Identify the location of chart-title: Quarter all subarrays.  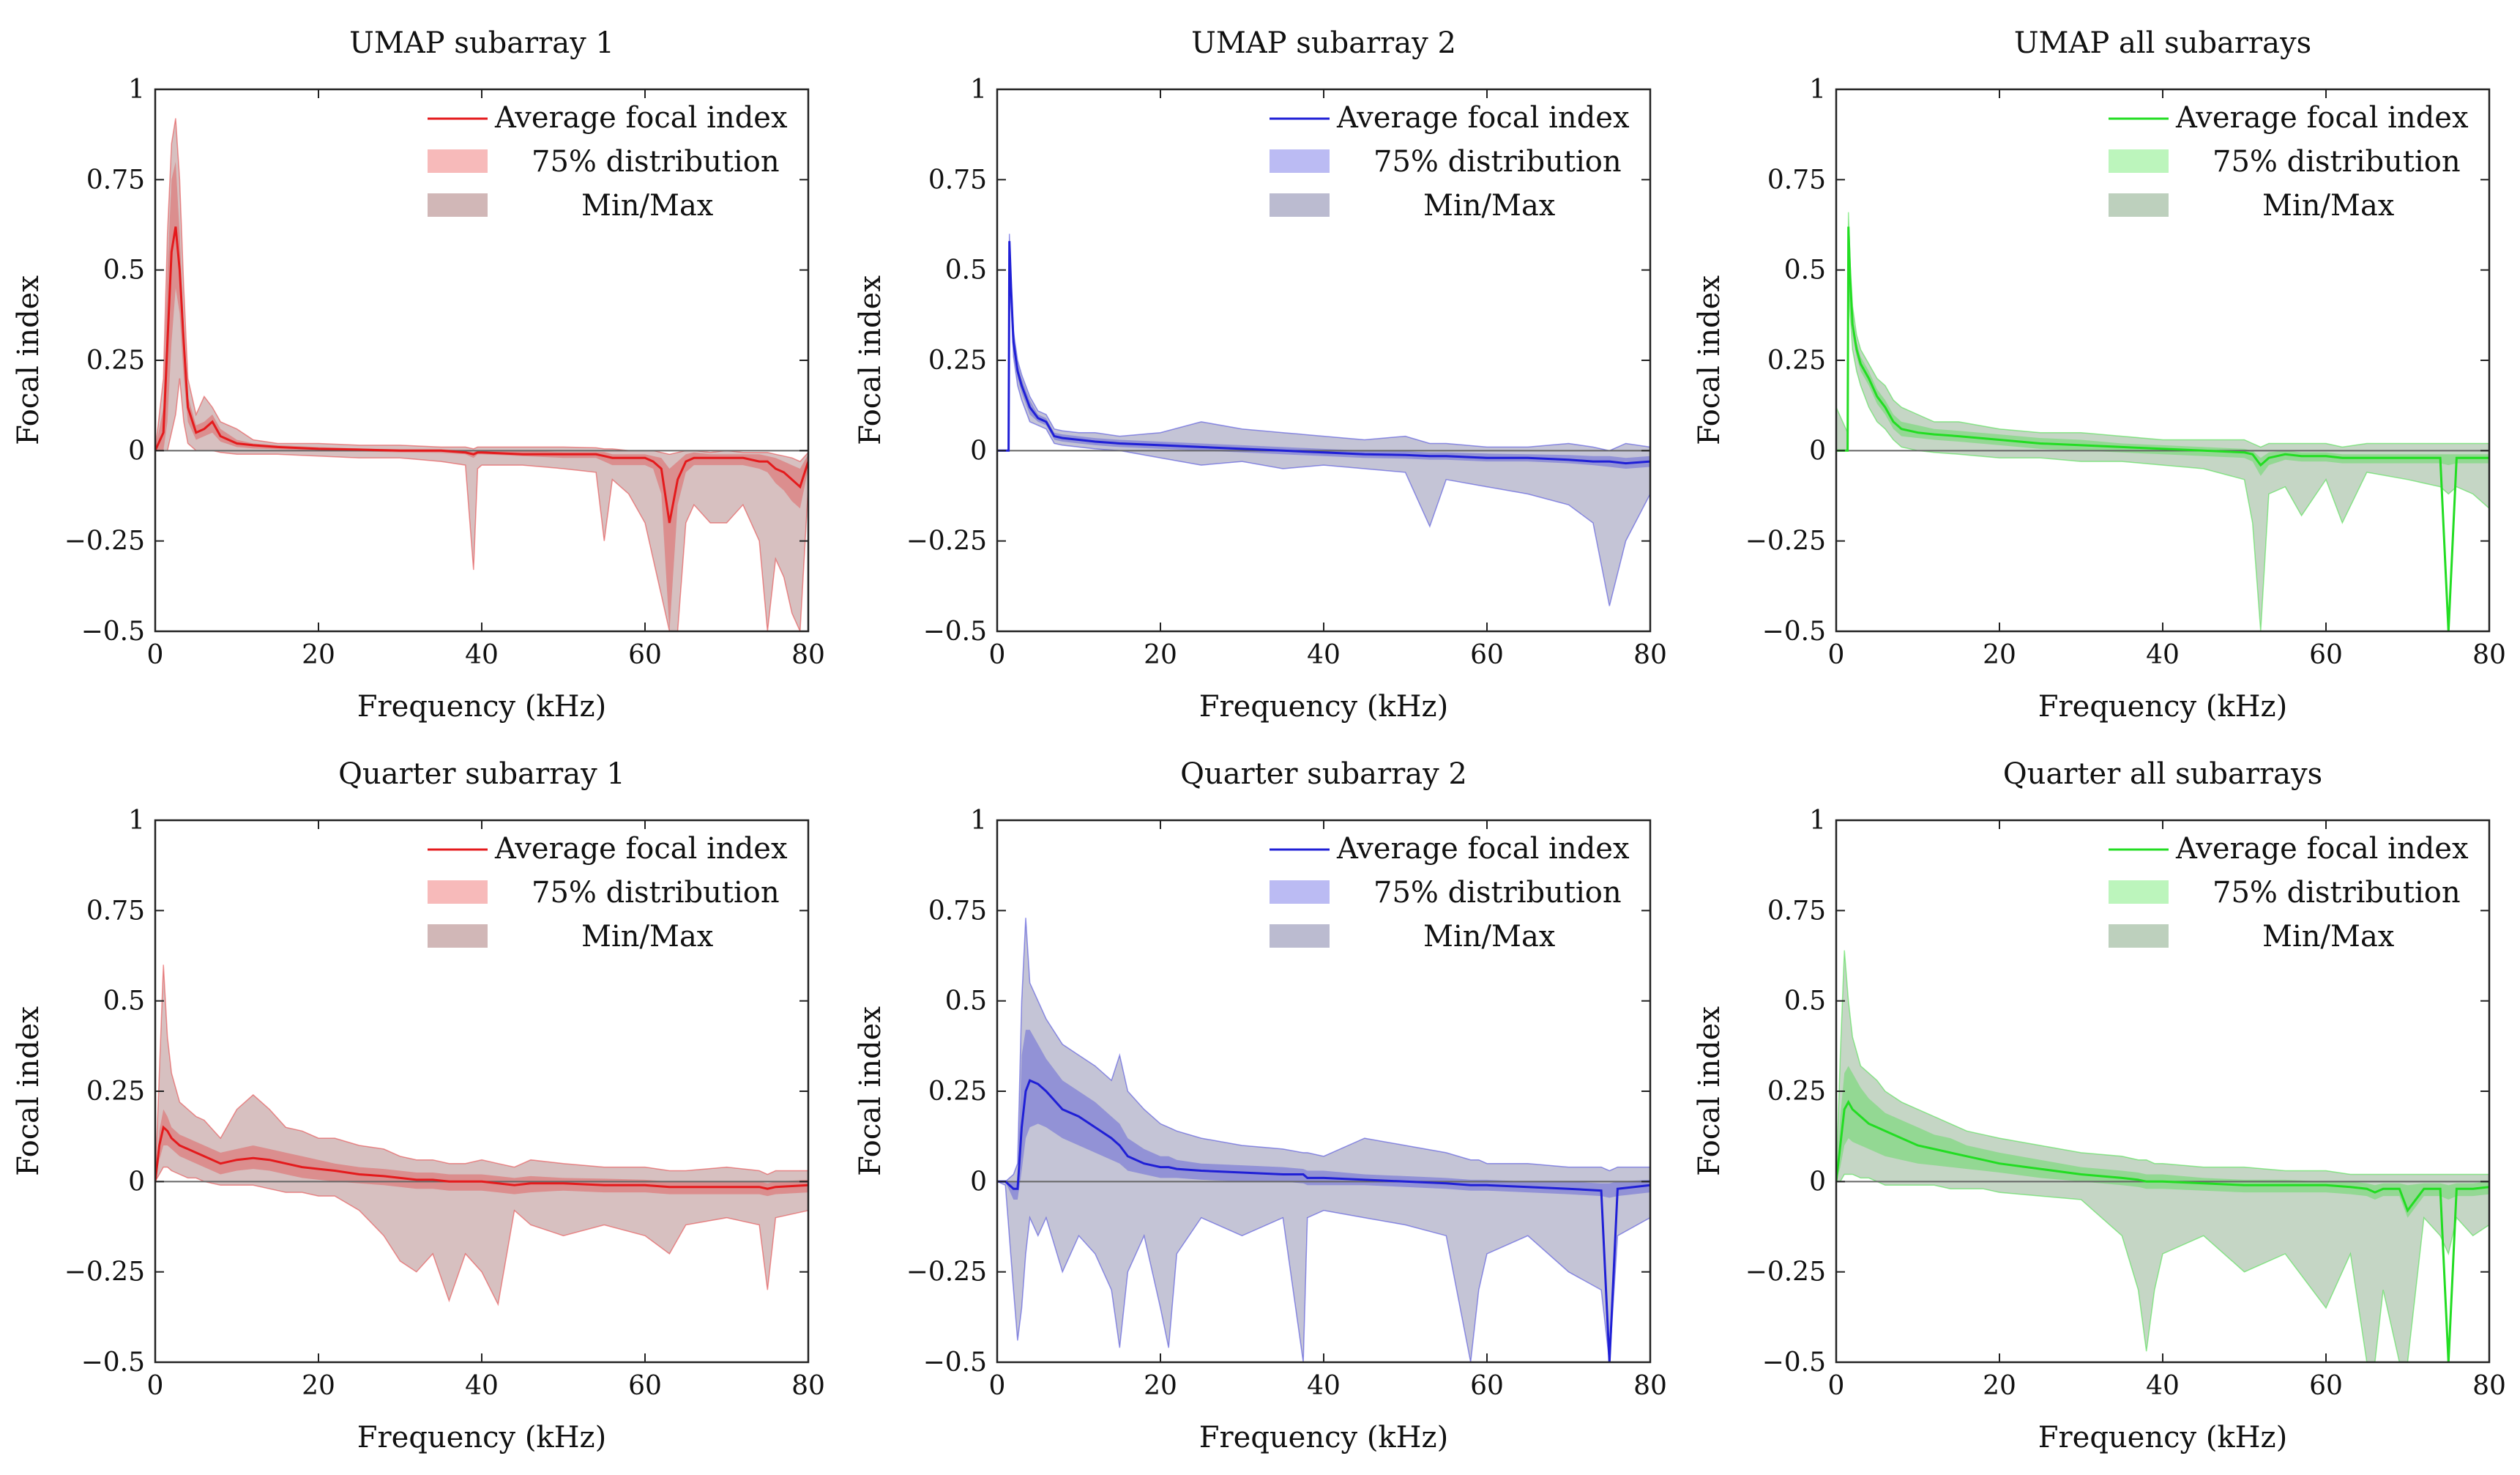
(2162, 774).